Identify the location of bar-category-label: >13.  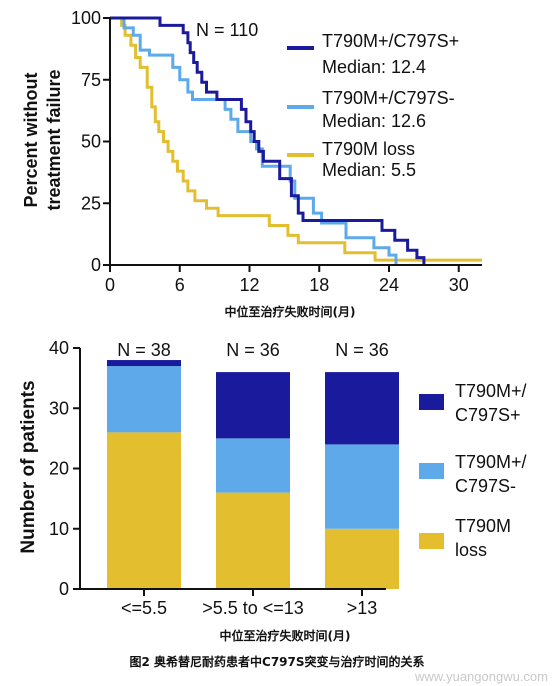
(362, 608).